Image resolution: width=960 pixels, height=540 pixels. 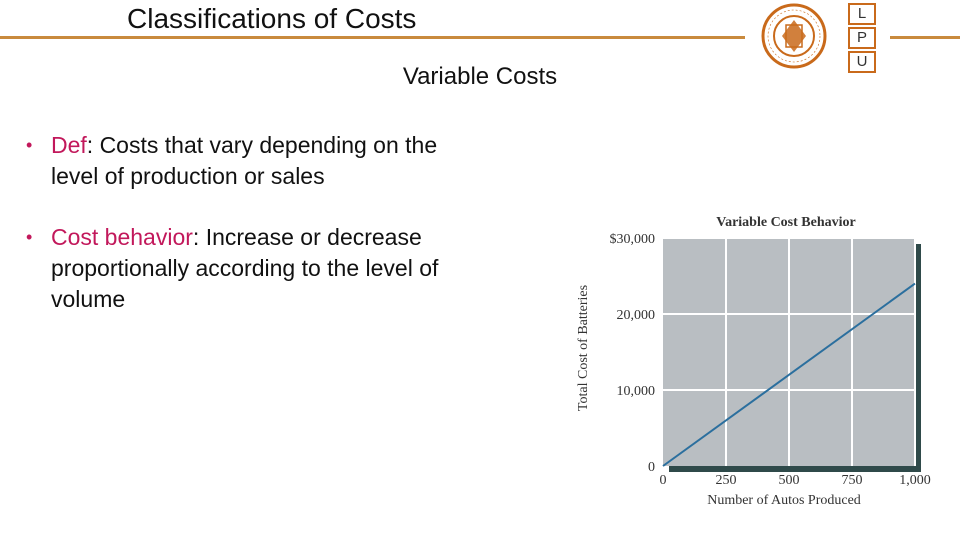 I want to click on series-group, so click(x=789, y=374).